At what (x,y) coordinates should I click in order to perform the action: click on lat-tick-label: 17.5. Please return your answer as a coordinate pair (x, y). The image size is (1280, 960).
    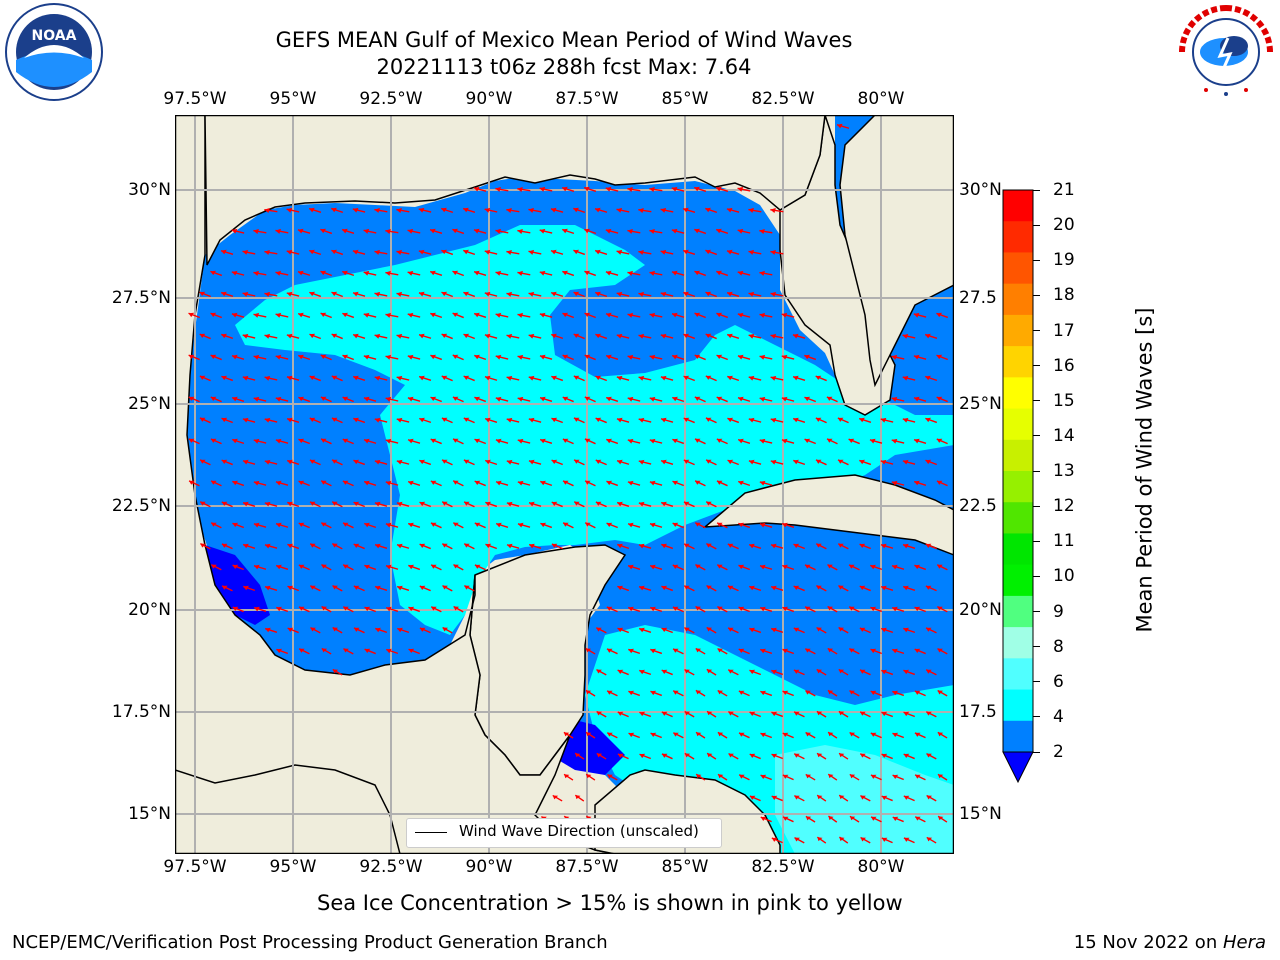
    Looking at the image, I should click on (978, 712).